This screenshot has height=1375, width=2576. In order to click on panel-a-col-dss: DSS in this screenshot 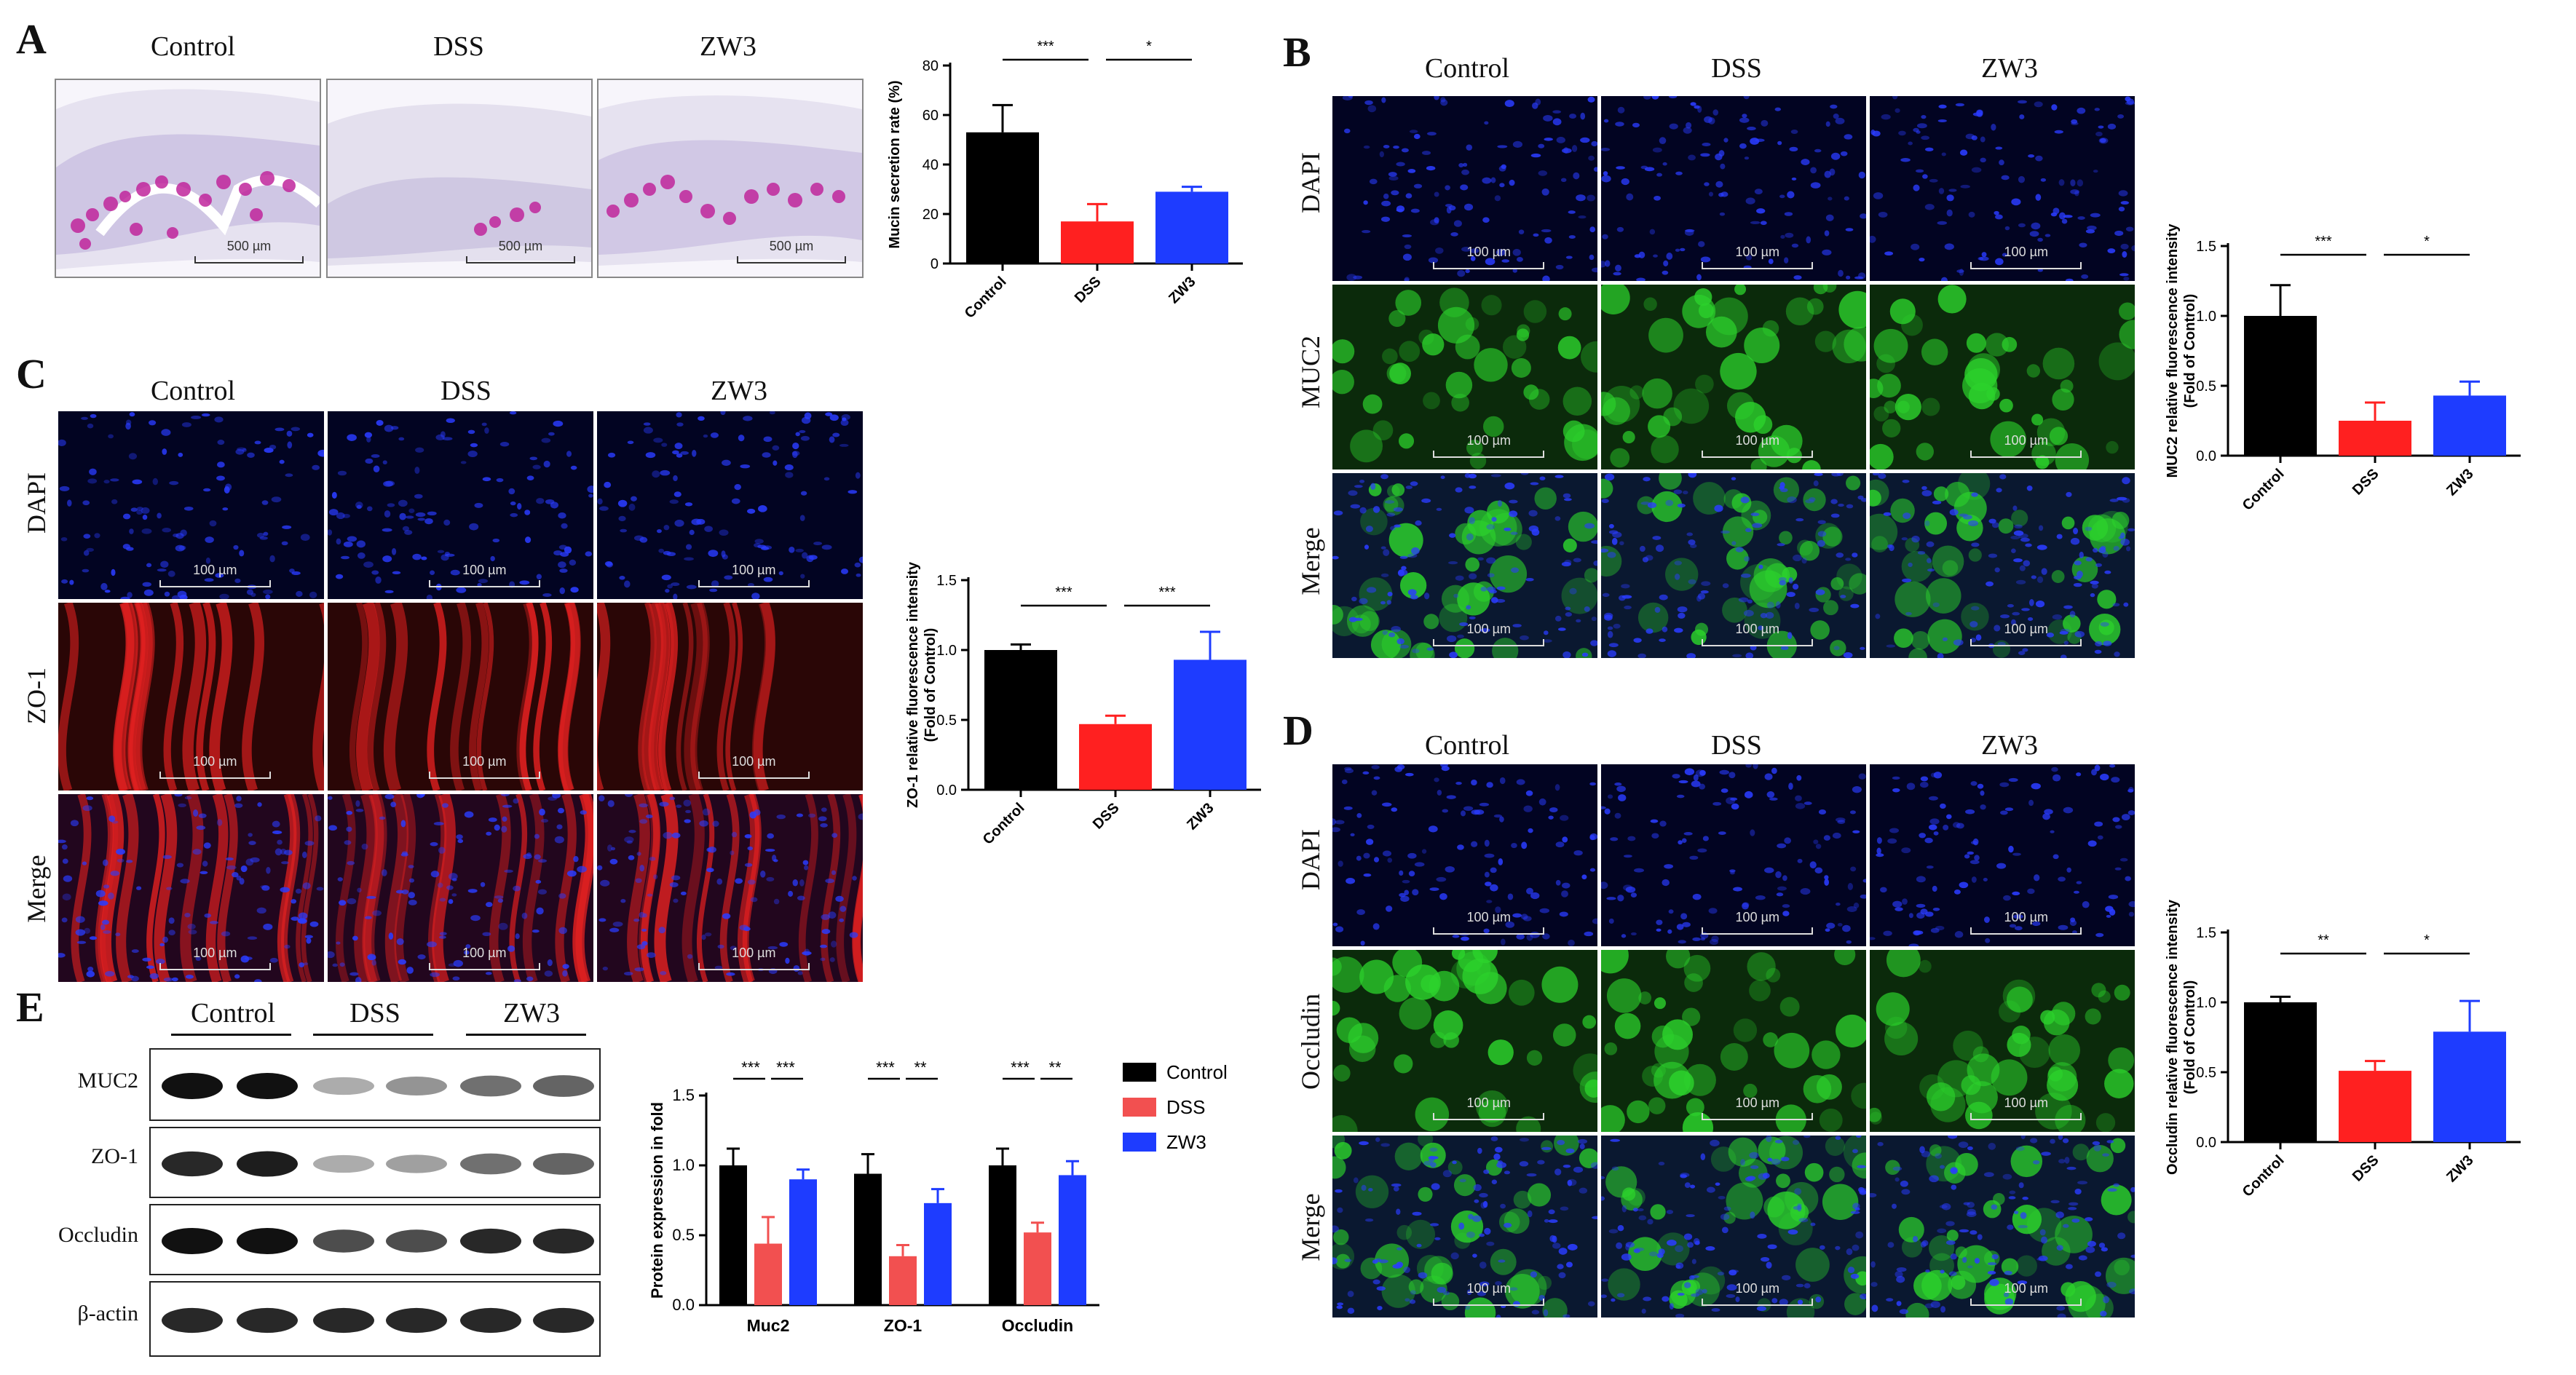, I will do `click(459, 46)`.